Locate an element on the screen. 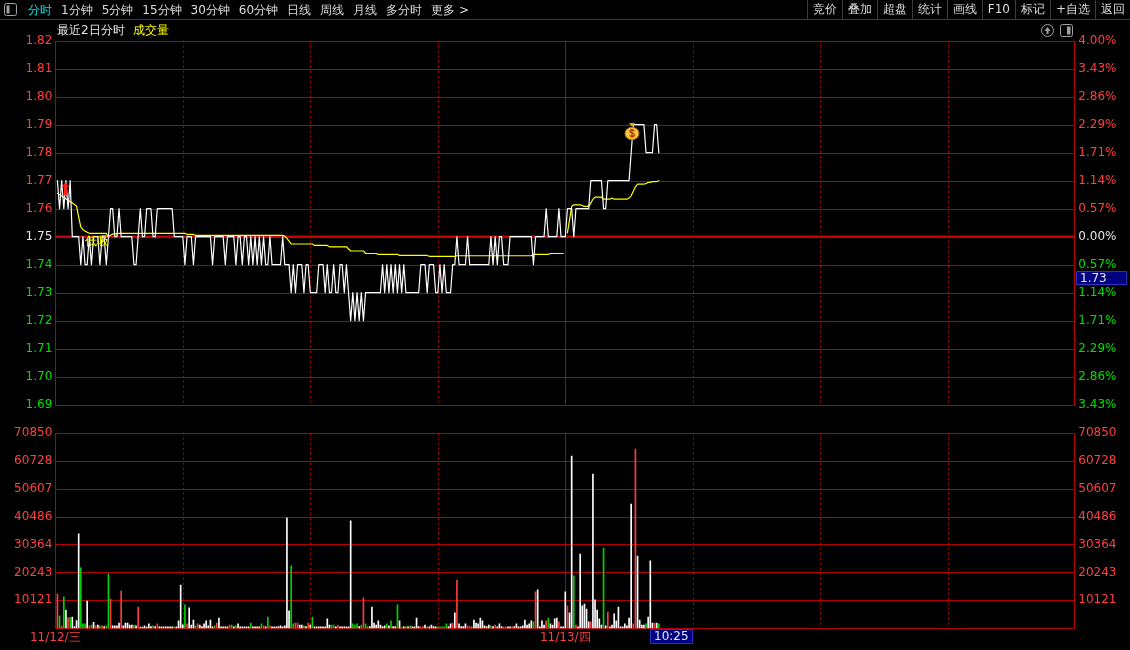  text: 1分钟 is located at coordinates (77, 9).